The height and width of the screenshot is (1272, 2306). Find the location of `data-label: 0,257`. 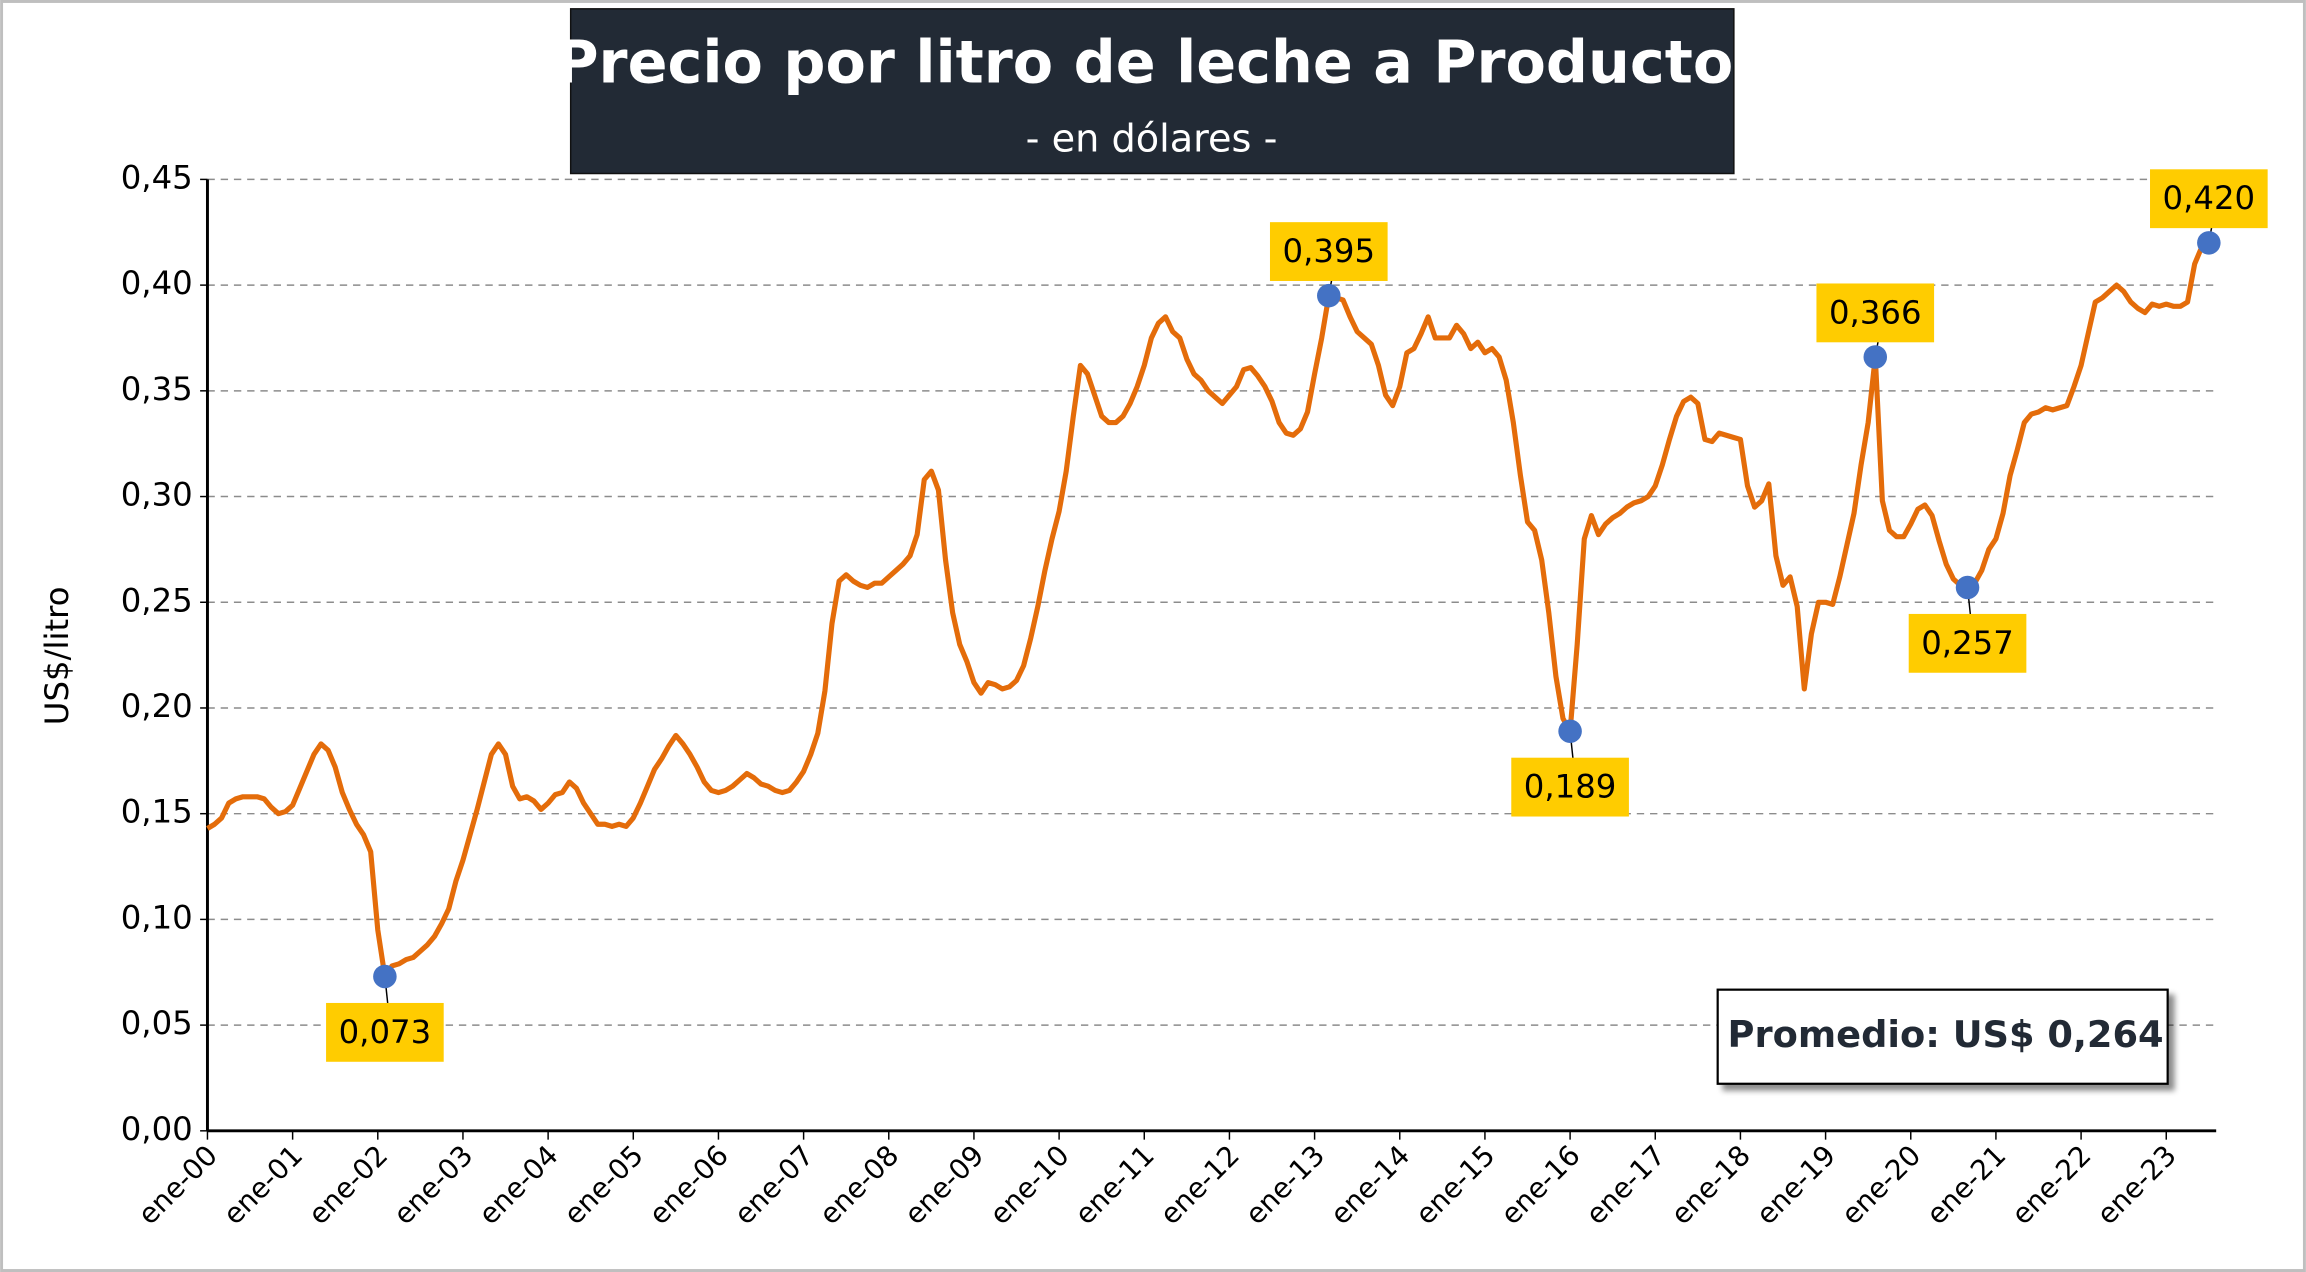

data-label: 0,257 is located at coordinates (1967, 643).